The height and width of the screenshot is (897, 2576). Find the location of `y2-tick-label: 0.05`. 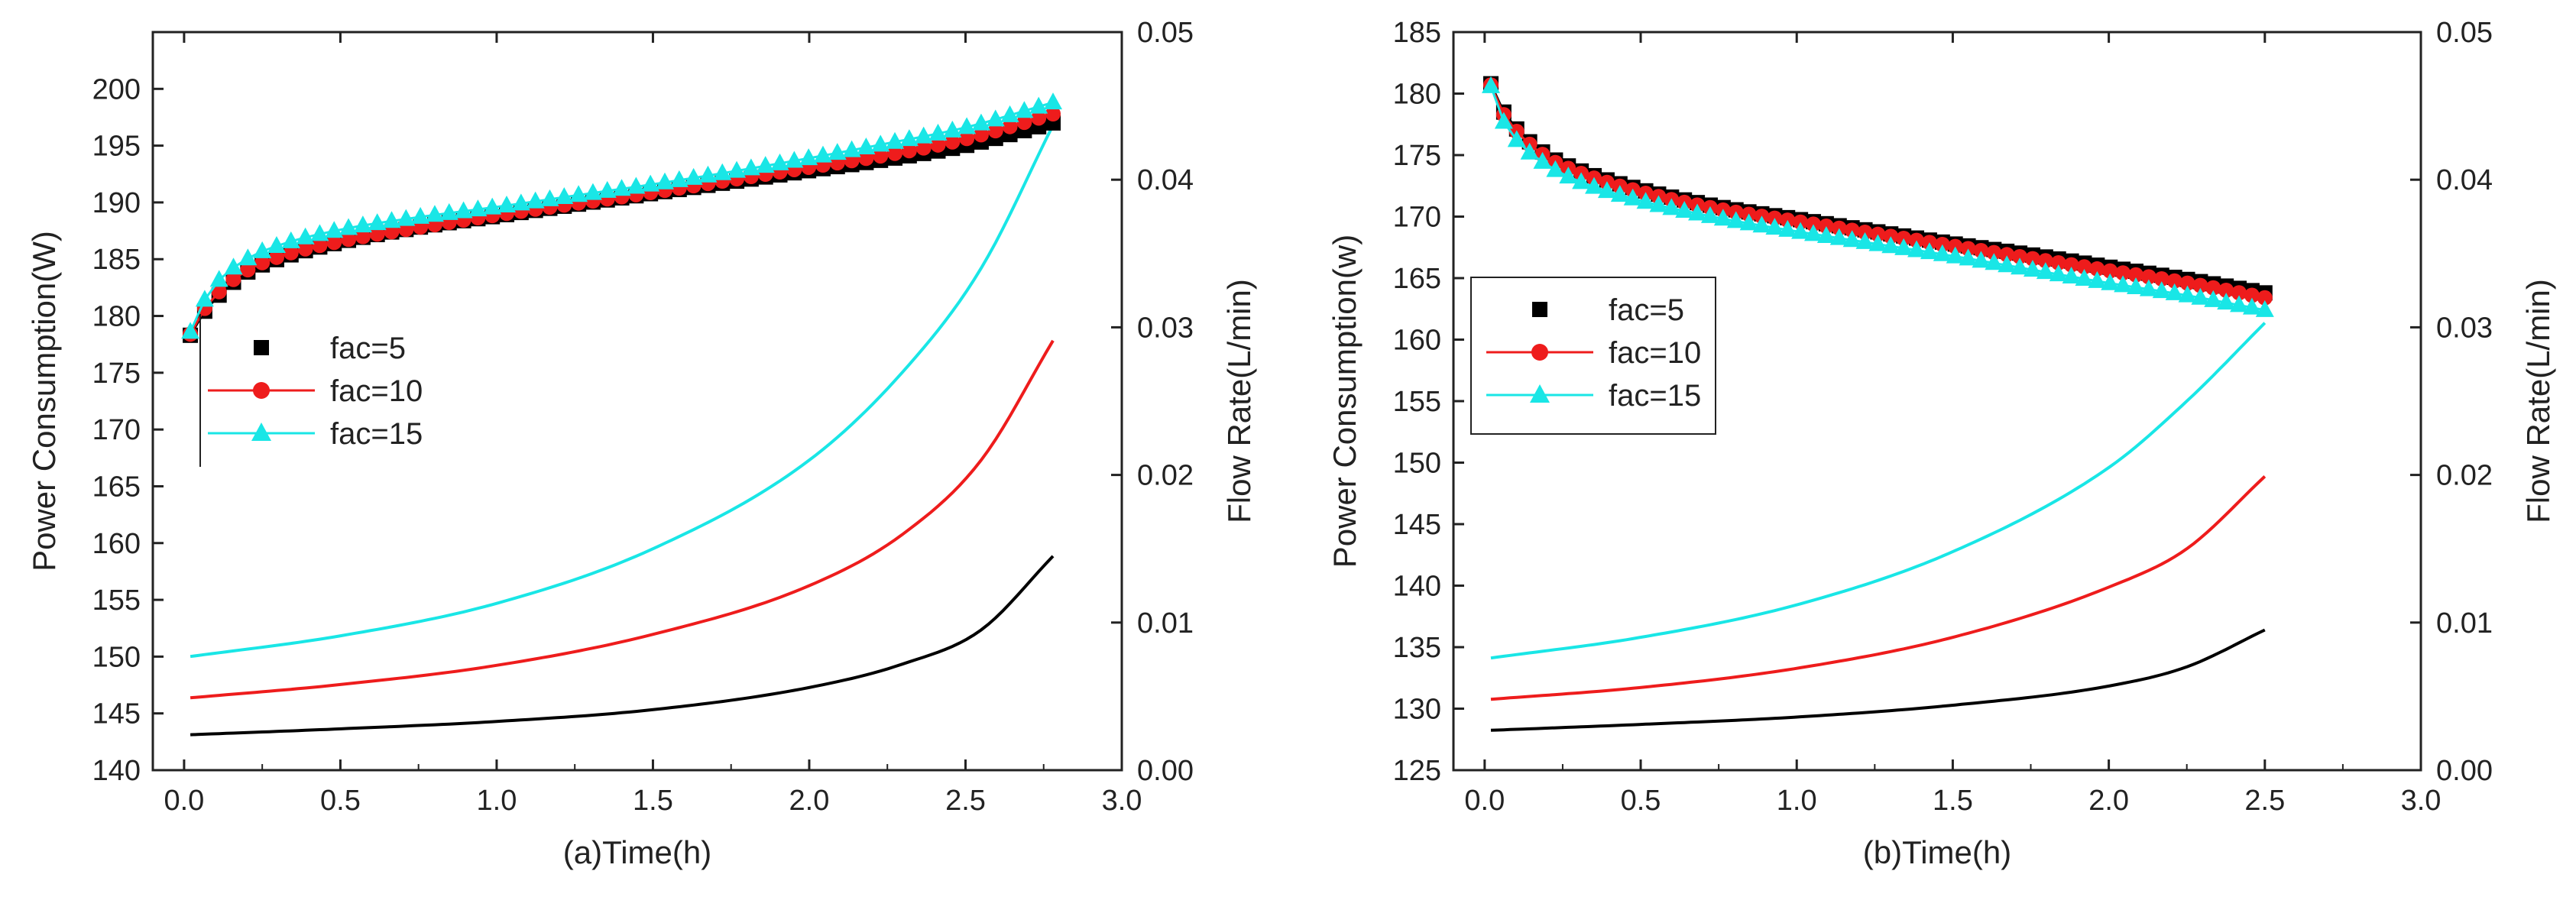

y2-tick-label: 0.05 is located at coordinates (1165, 33).